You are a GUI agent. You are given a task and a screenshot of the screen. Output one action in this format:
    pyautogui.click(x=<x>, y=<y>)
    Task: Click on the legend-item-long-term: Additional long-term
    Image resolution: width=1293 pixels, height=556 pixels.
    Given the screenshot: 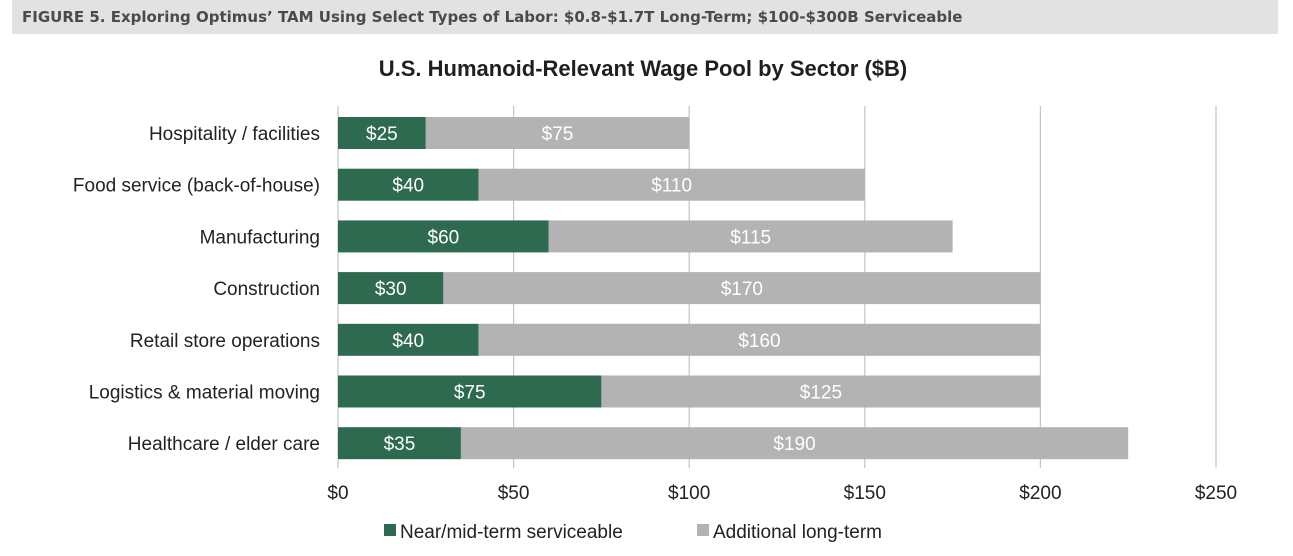 What is the action you would take?
    pyautogui.click(x=789, y=532)
    